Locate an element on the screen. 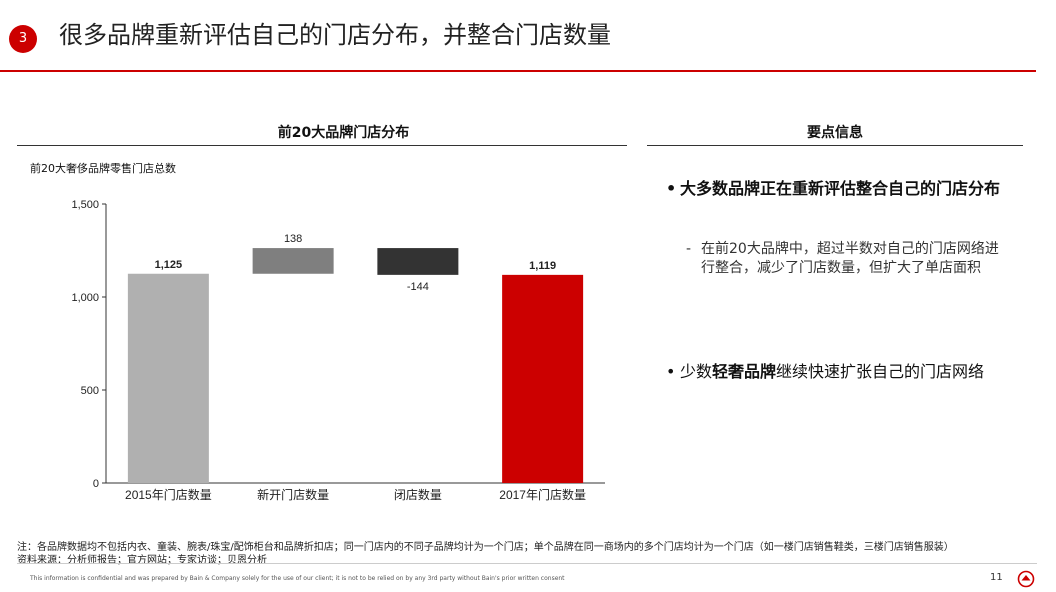 The height and width of the screenshot is (592, 1056). page-title: 很多品牌重新评估自己的门店分布，并整合门店数量 is located at coordinates (335, 35).